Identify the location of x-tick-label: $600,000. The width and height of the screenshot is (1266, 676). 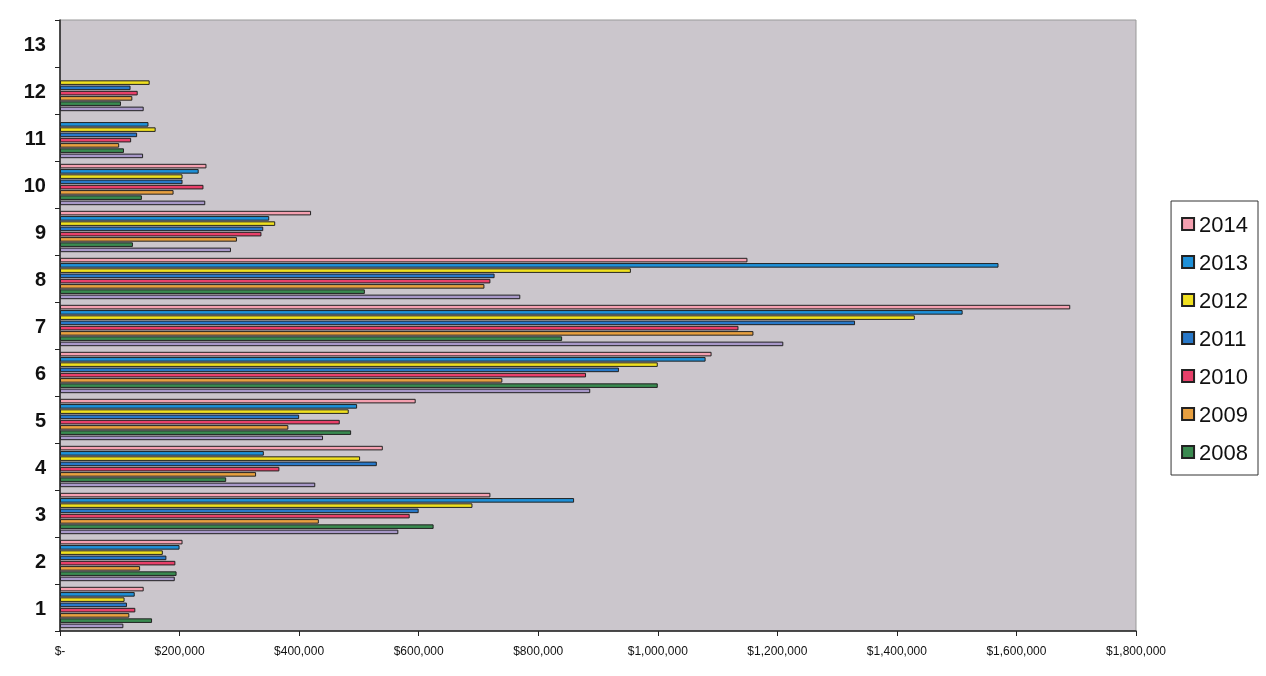
(419, 651).